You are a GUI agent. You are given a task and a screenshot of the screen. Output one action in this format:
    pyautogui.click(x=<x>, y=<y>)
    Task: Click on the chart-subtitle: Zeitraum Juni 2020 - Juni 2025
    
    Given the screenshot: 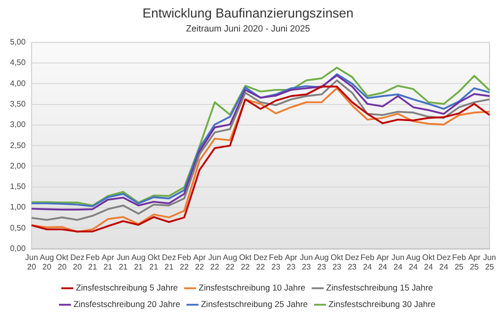 What is the action you would take?
    pyautogui.click(x=248, y=28)
    